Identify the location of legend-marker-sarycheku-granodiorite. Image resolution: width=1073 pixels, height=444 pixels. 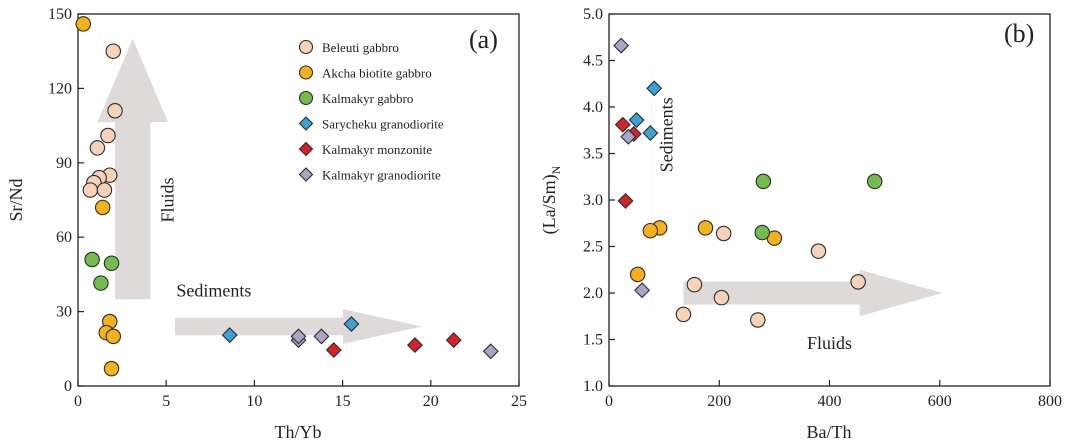
(306, 123).